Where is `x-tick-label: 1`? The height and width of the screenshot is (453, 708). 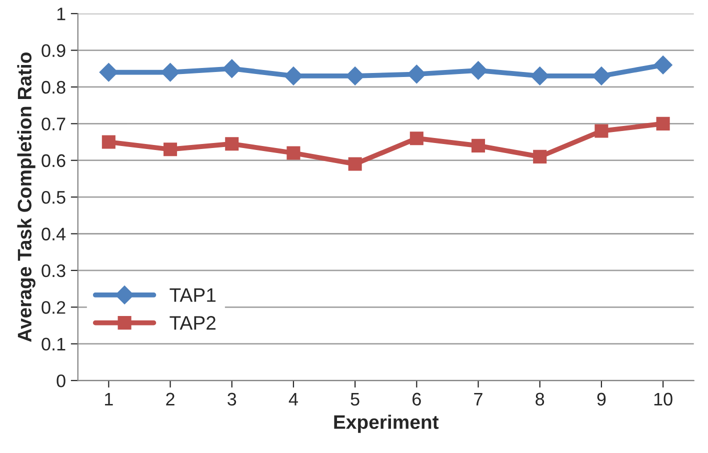 x-tick-label: 1 is located at coordinates (109, 399).